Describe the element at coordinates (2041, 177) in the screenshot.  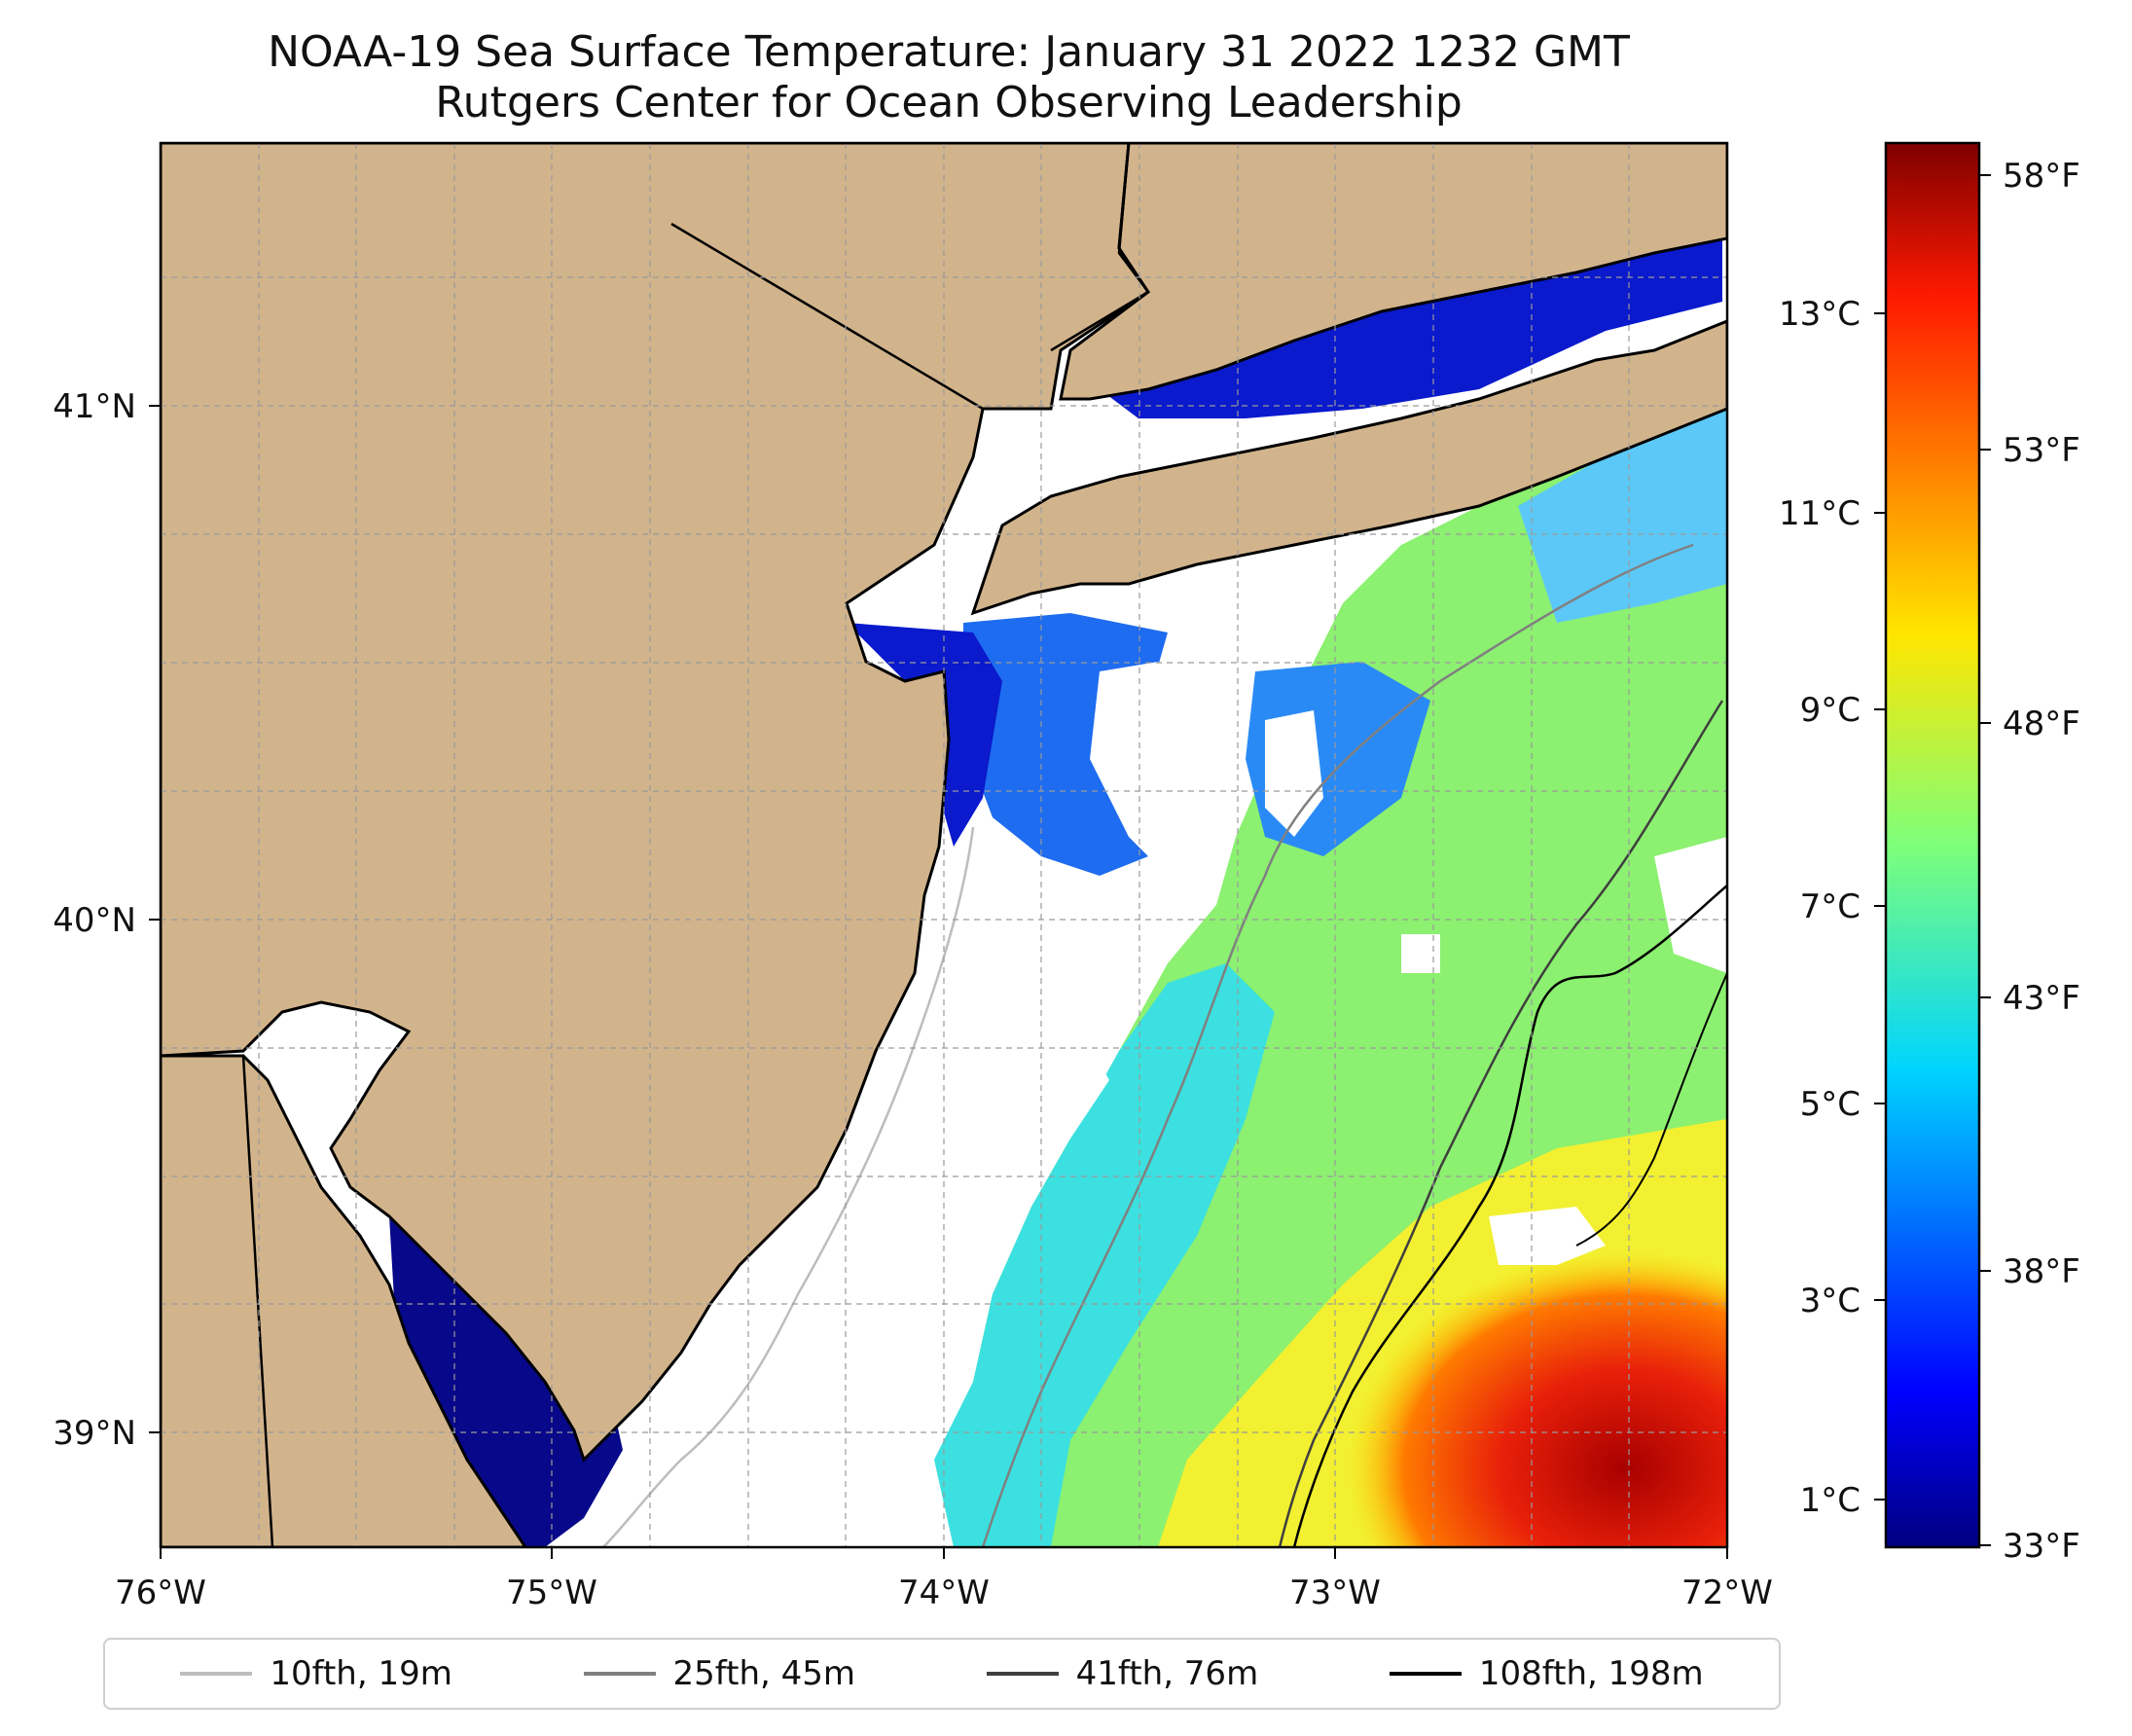
I see `colorbar-fahrenheit-label: 58°F` at that location.